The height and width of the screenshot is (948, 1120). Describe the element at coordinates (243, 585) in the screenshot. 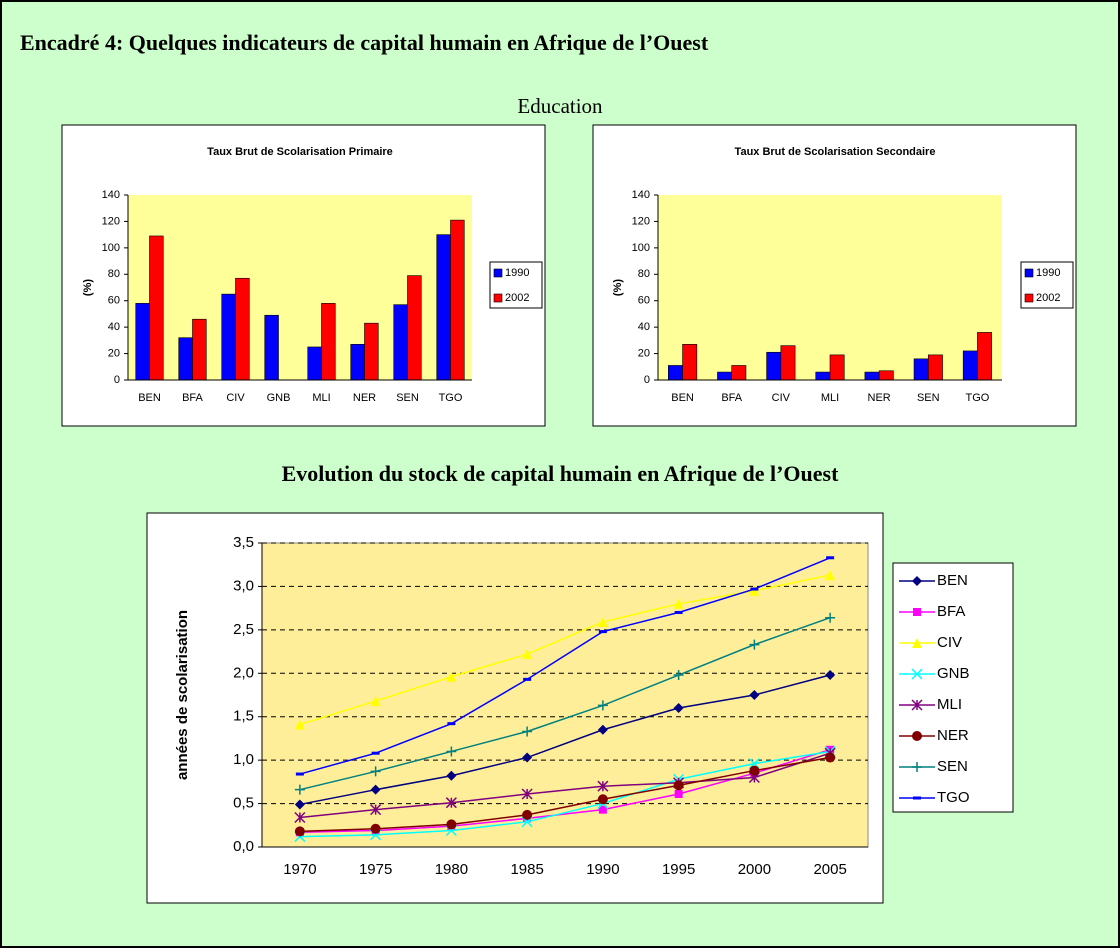

I see `y-tick-label: 3,0` at that location.